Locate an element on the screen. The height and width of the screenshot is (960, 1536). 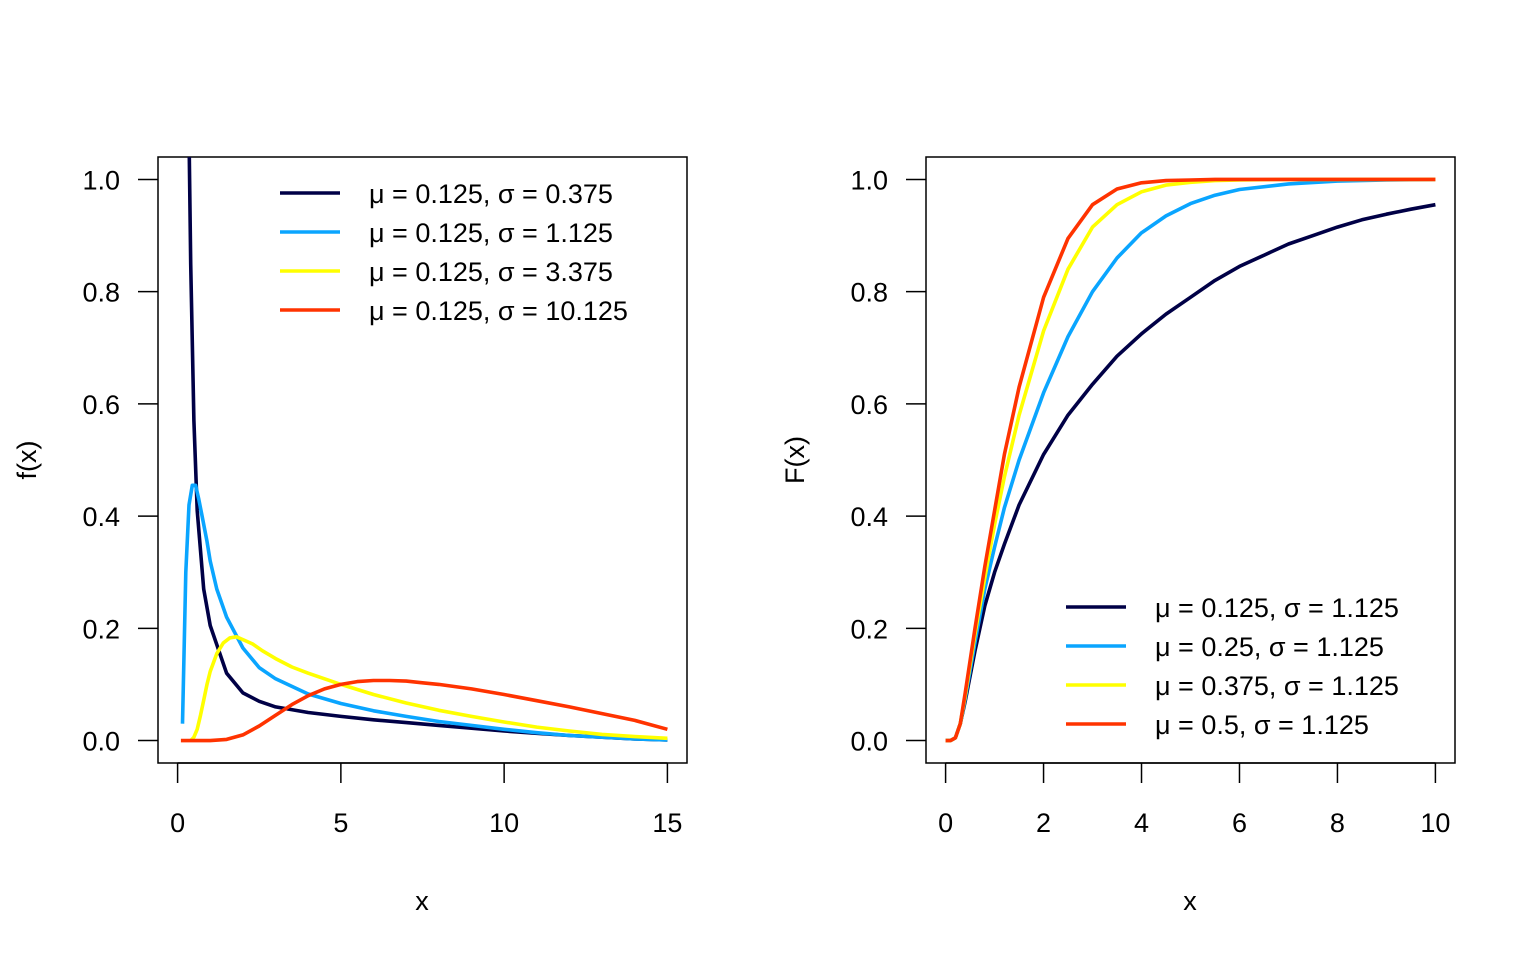
pdf-legend-label-4: μ = 0.125, σ = 10.125 is located at coordinates (498, 311).